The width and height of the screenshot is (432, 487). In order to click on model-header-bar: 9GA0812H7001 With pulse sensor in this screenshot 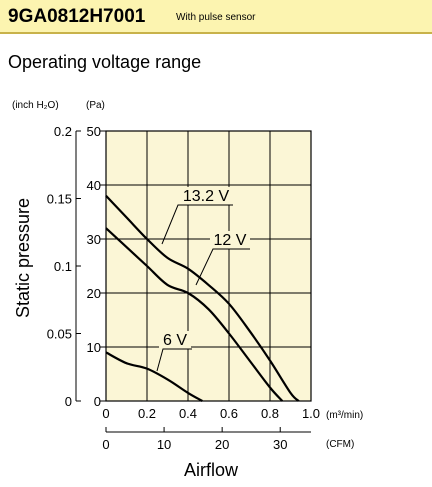, I will do `click(216, 17)`.